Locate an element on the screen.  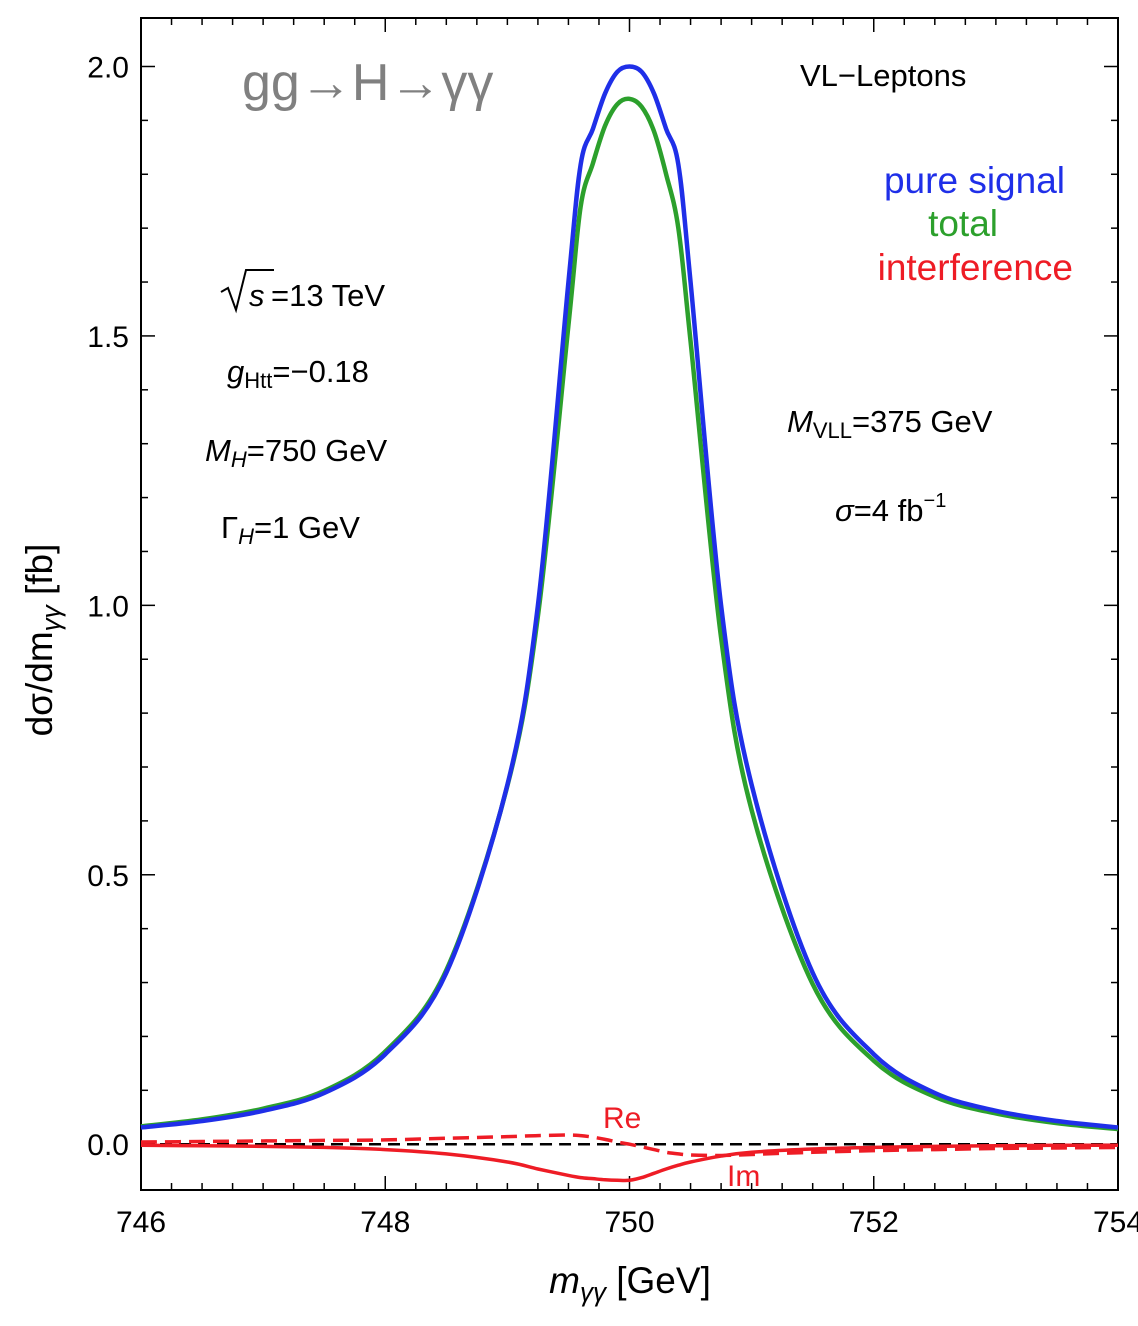
sigma-annotation: σ=4 fb−1 is located at coordinates (890, 509).